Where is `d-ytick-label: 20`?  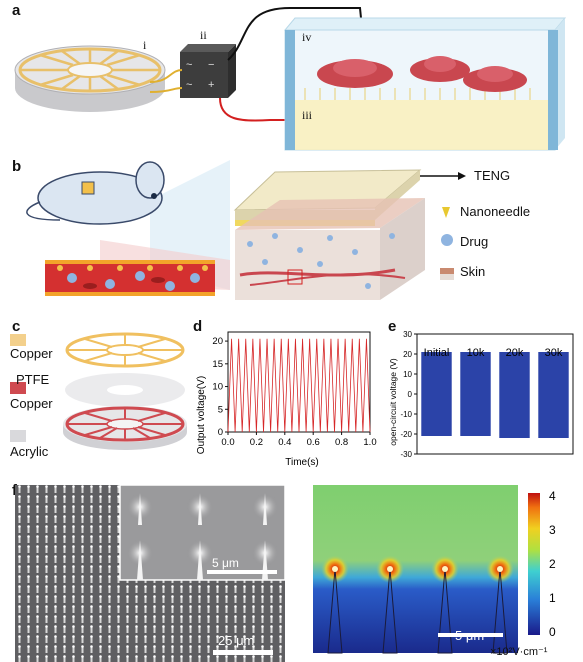
d-ytick-label: 20 is located at coordinates (217, 341).